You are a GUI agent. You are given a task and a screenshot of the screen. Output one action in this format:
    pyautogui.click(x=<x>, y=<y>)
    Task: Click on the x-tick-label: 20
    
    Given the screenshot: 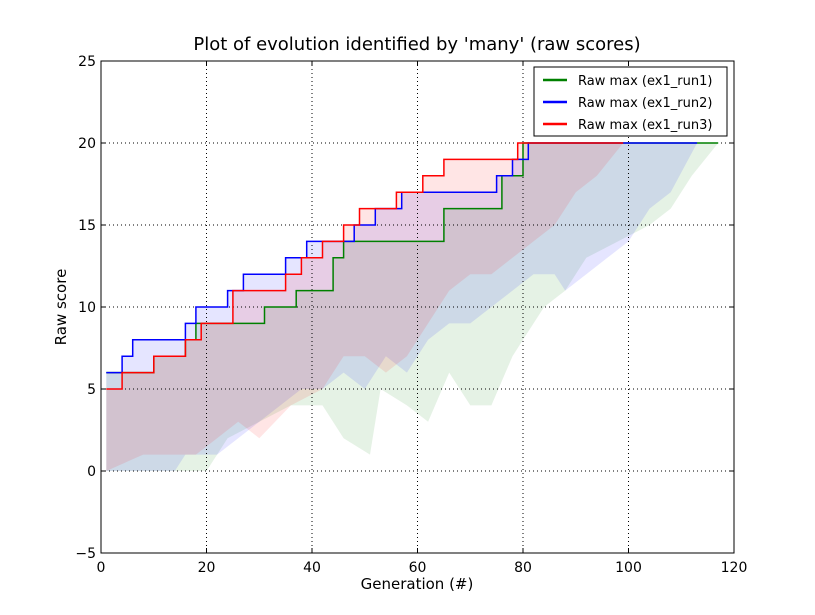 What is the action you would take?
    pyautogui.click(x=207, y=568)
    